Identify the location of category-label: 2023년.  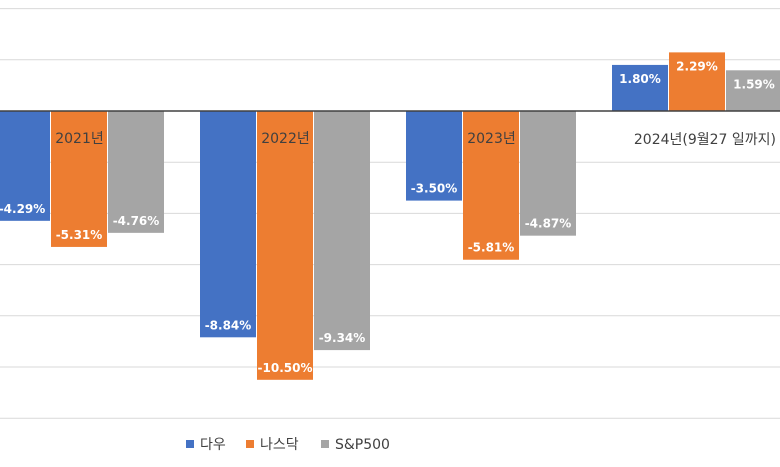
(491, 139).